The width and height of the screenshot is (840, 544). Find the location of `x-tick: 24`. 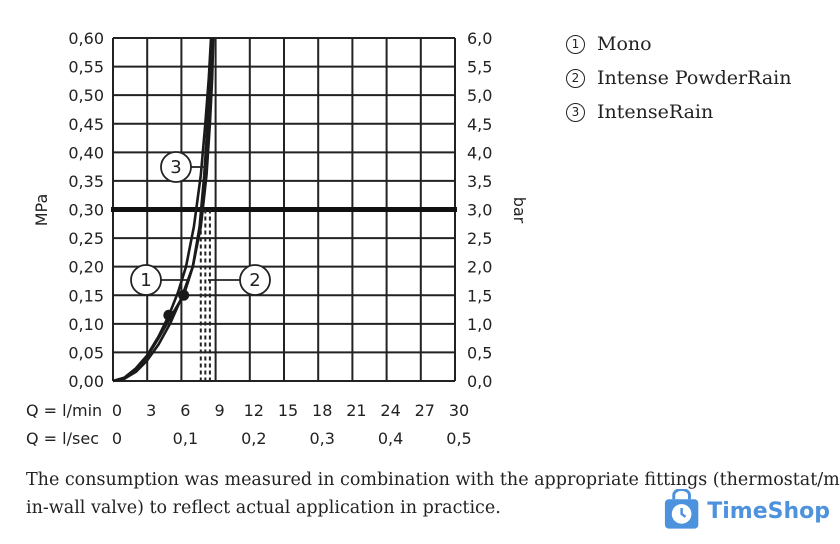

x-tick: 24 is located at coordinates (390, 410).